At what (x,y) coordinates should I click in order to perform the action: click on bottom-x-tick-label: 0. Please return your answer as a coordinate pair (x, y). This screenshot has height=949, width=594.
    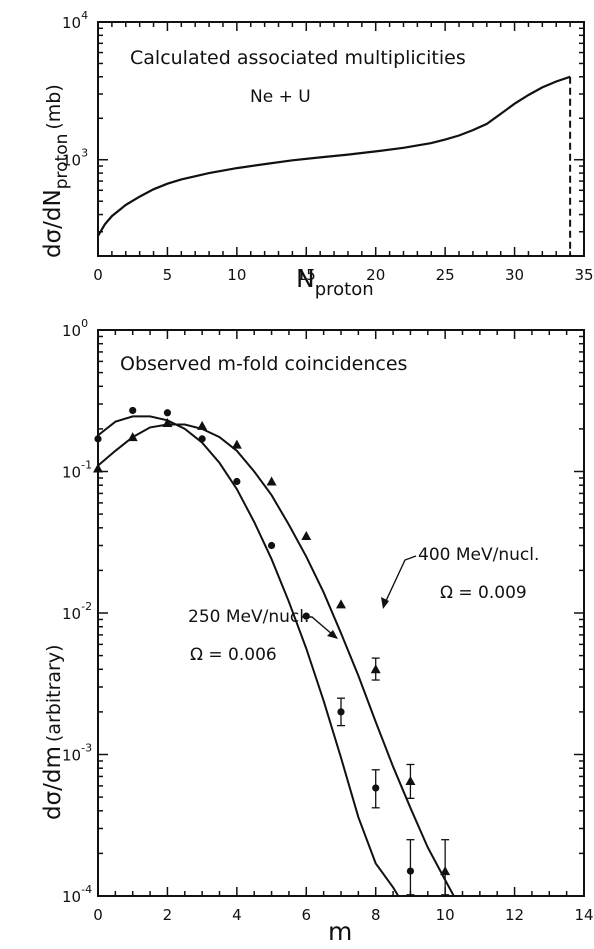
    Looking at the image, I should click on (98, 915).